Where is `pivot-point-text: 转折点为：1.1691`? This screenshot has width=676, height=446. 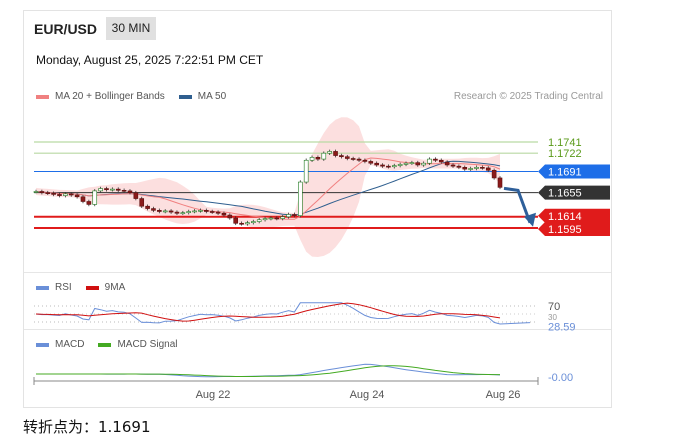
pivot-point-text: 转折点为：1.1691 is located at coordinates (87, 427).